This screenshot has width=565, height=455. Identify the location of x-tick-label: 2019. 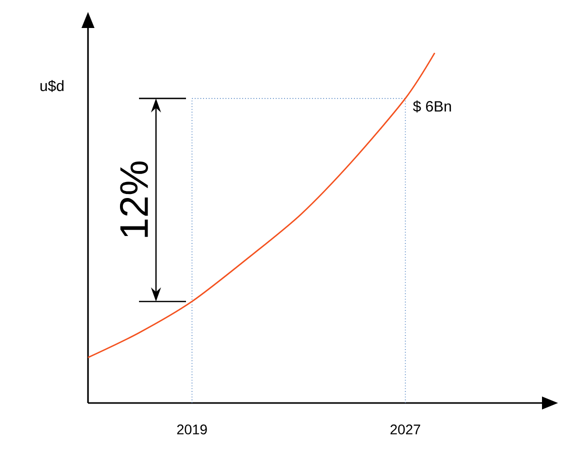
(192, 429).